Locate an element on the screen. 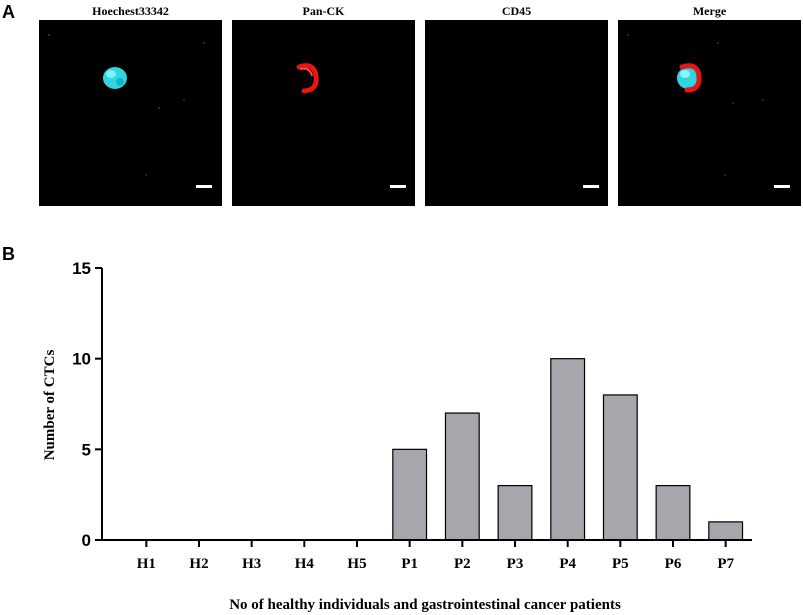  panel-label-a: A is located at coordinates (8, 12).